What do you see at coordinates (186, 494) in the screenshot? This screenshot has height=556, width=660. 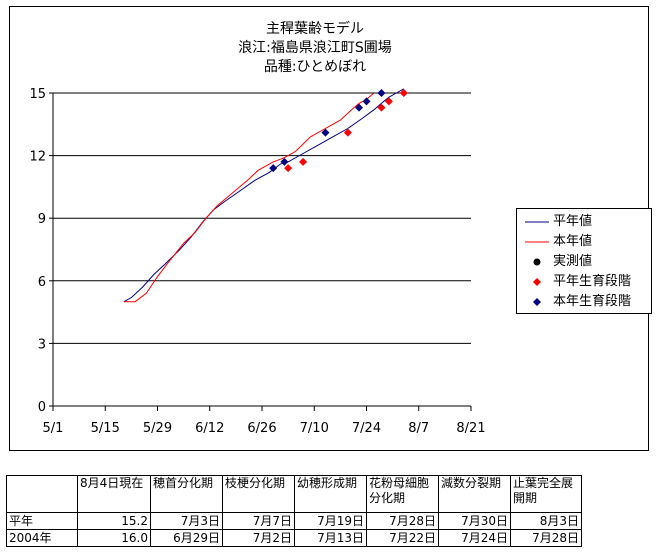 I see `table-header-cell: 穂首分化期` at bounding box center [186, 494].